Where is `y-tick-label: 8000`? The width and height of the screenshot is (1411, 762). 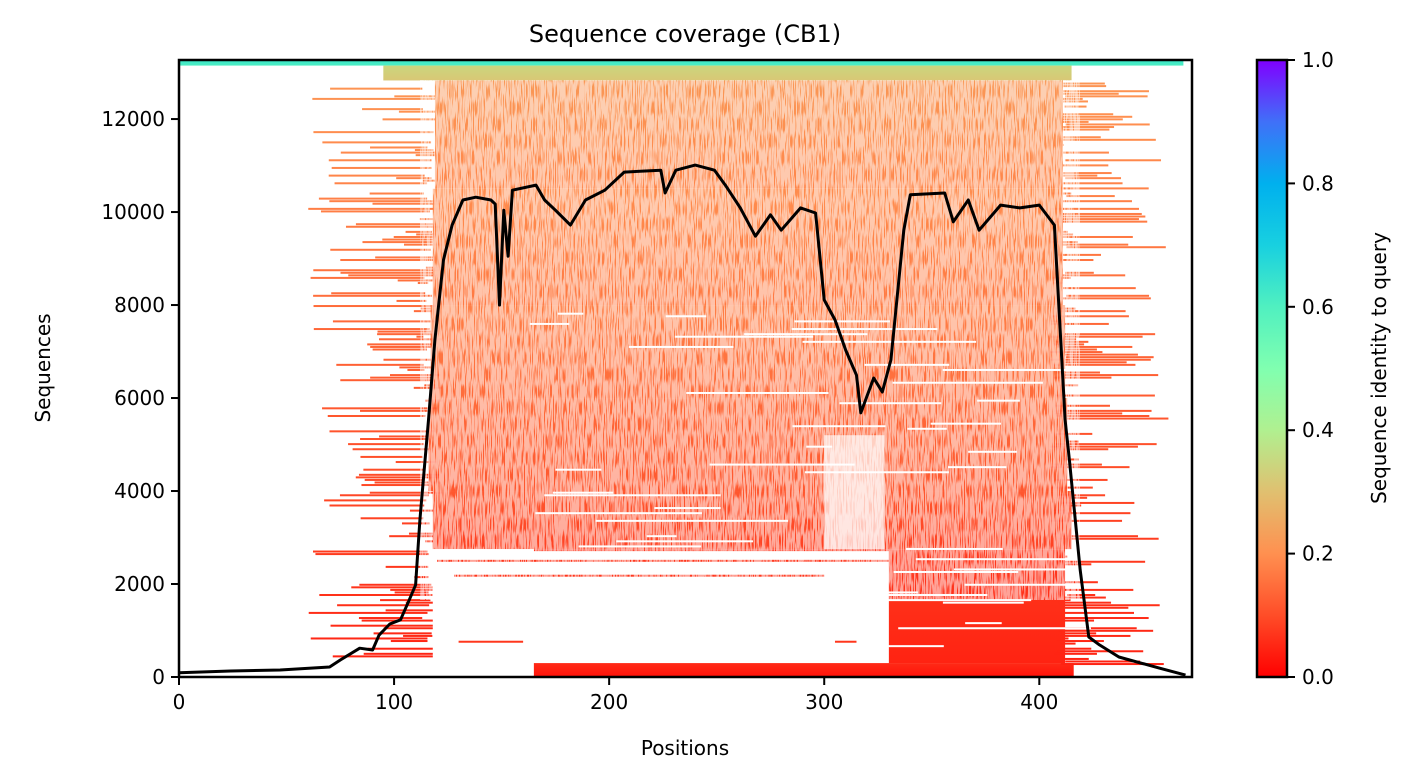
y-tick-label: 8000 is located at coordinates (139, 305).